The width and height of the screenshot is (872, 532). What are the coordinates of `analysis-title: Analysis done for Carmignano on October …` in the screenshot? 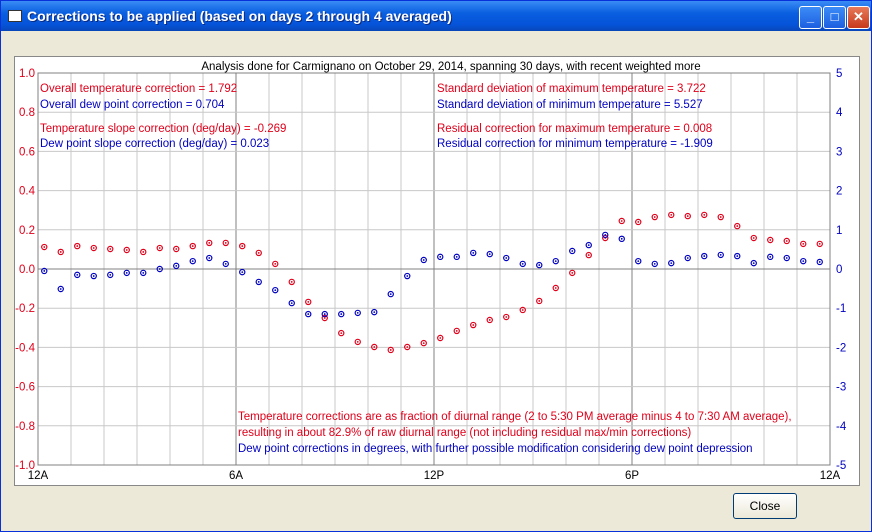 It's located at (450, 67).